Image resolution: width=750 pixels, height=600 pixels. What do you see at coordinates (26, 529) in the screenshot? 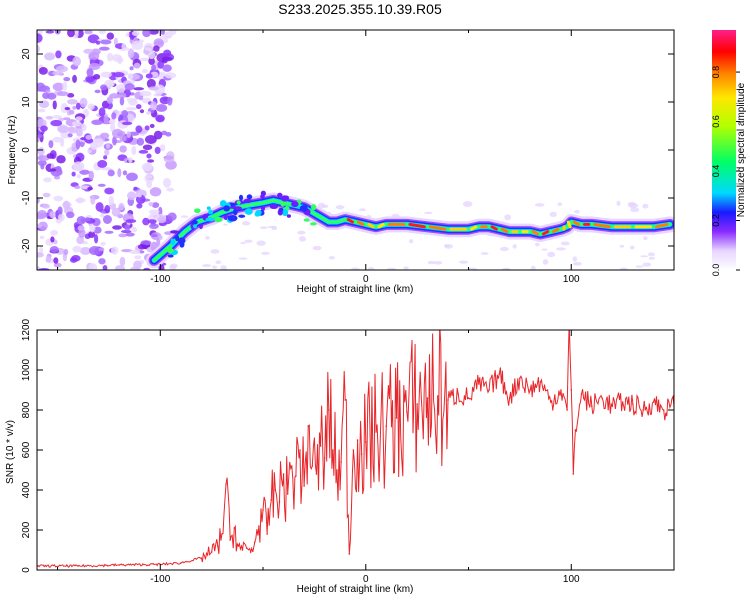
I see `snr-y-tick-label: 200` at bounding box center [26, 529].